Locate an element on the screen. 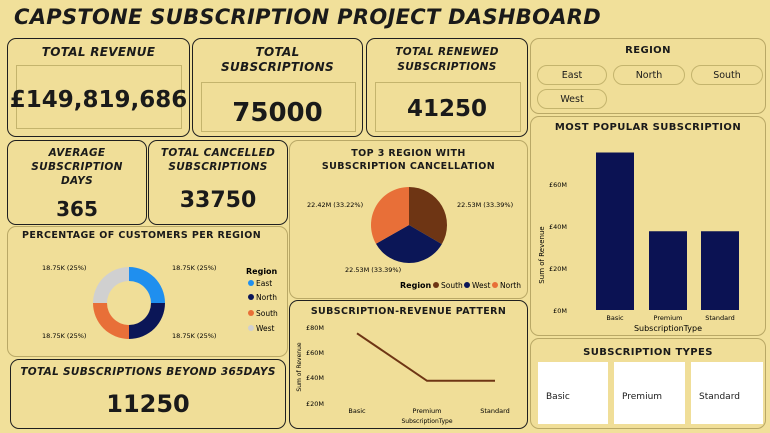  donut-legend-north: North is located at coordinates (266, 297).